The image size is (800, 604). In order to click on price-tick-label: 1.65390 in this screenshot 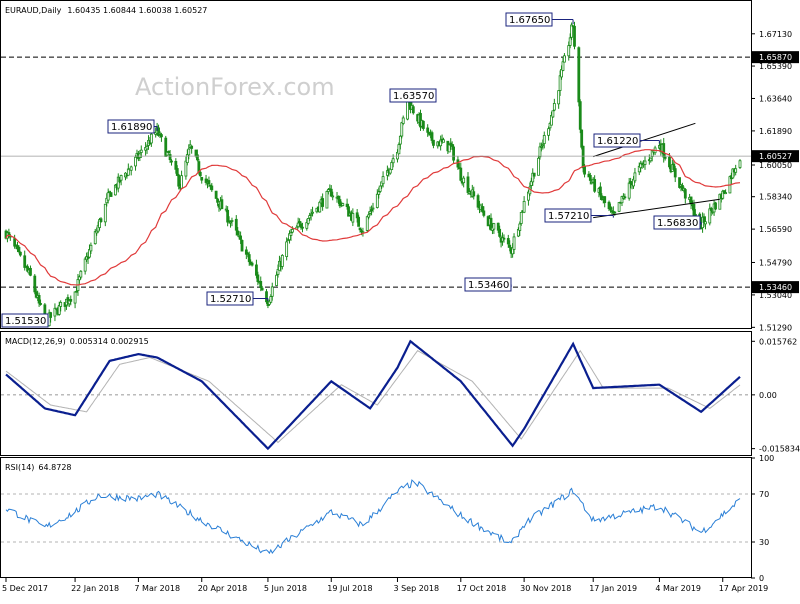, I will do `click(775, 66)`.